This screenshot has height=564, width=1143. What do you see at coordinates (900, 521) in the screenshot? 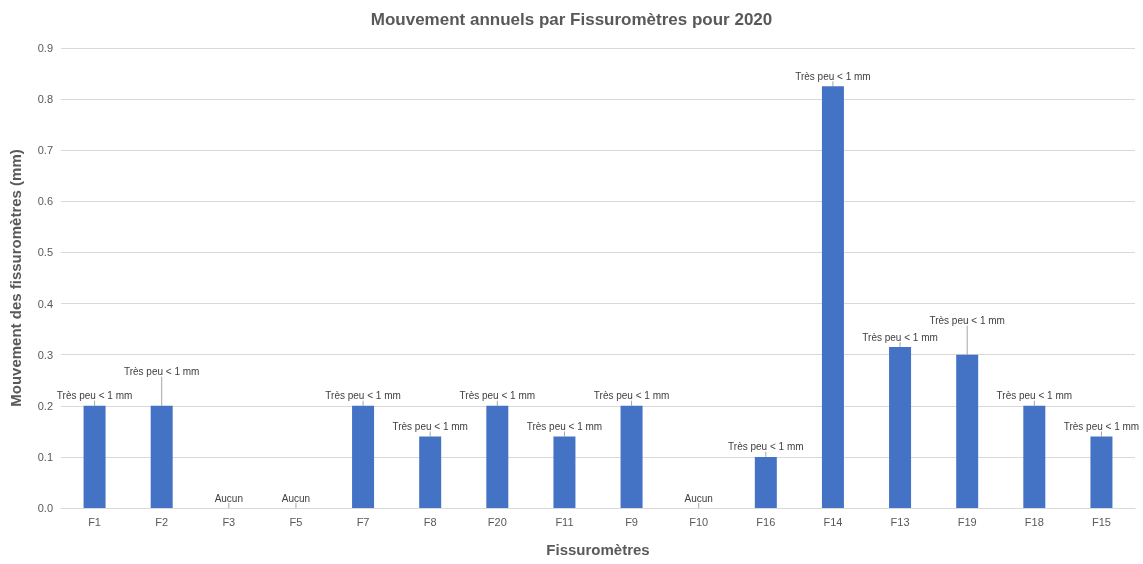
I see `x-tick-label: F13` at bounding box center [900, 521].